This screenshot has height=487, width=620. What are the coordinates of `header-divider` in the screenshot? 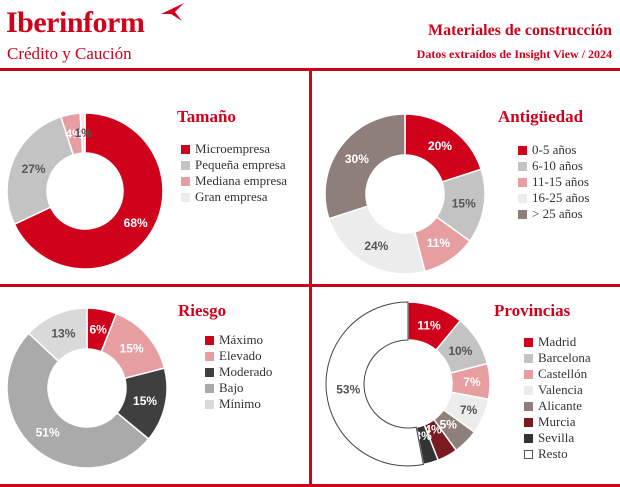 It's located at (310, 69).